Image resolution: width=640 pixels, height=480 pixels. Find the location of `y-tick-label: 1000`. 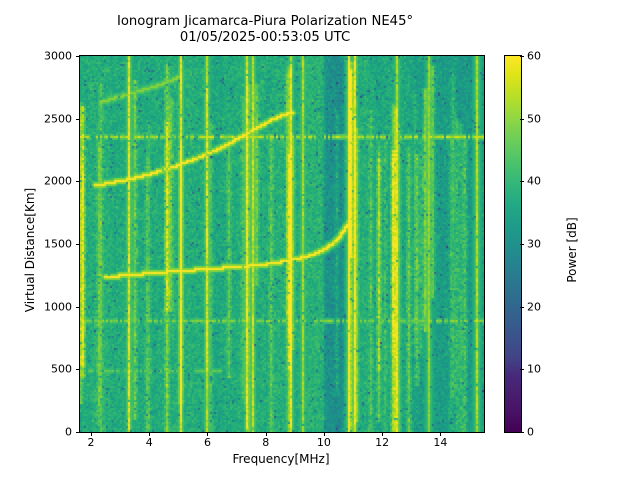

y-tick-label: 1000 is located at coordinates (58, 307).